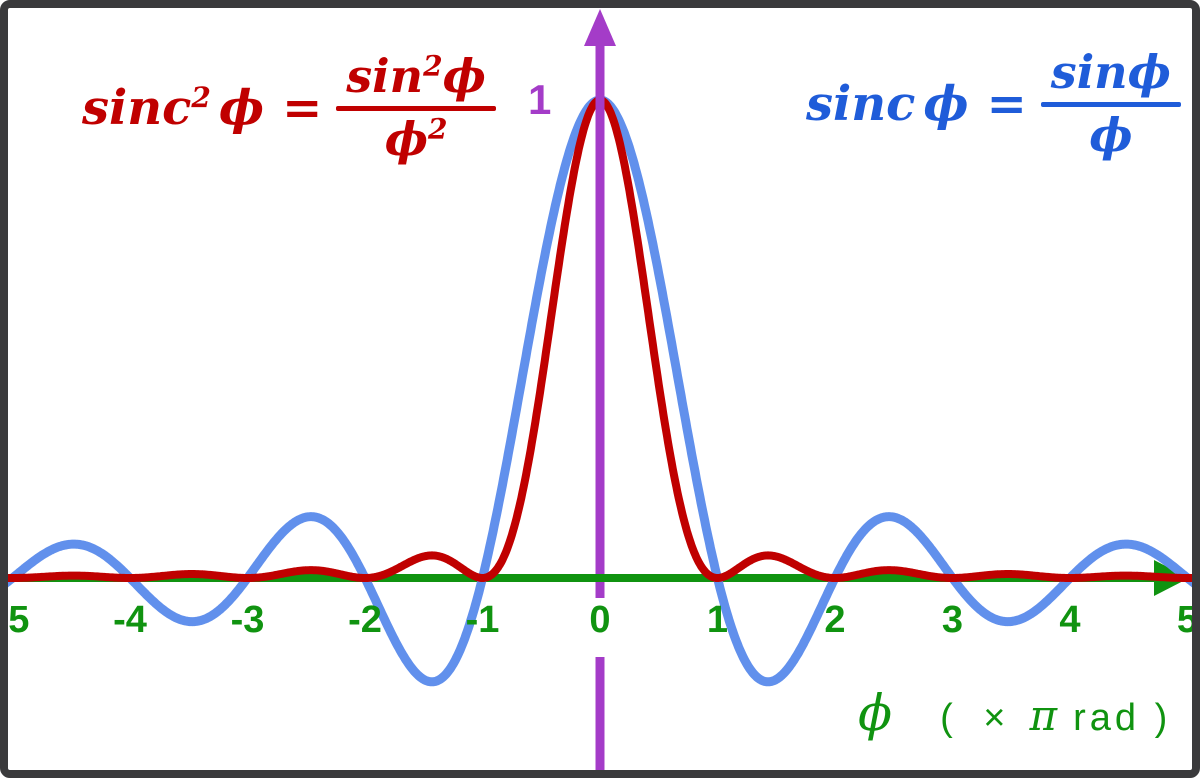  What do you see at coordinates (835, 620) in the screenshot?
I see `x-tick-label-2: 2` at bounding box center [835, 620].